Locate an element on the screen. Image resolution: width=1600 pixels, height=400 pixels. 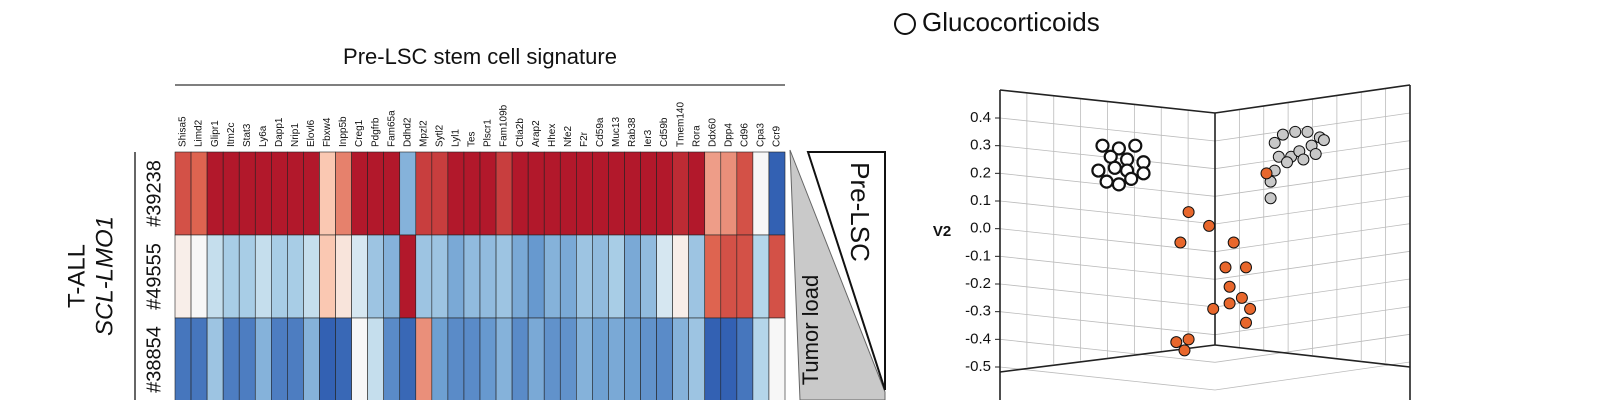
gene-label: Ddx60 is located at coordinates (712, 132).